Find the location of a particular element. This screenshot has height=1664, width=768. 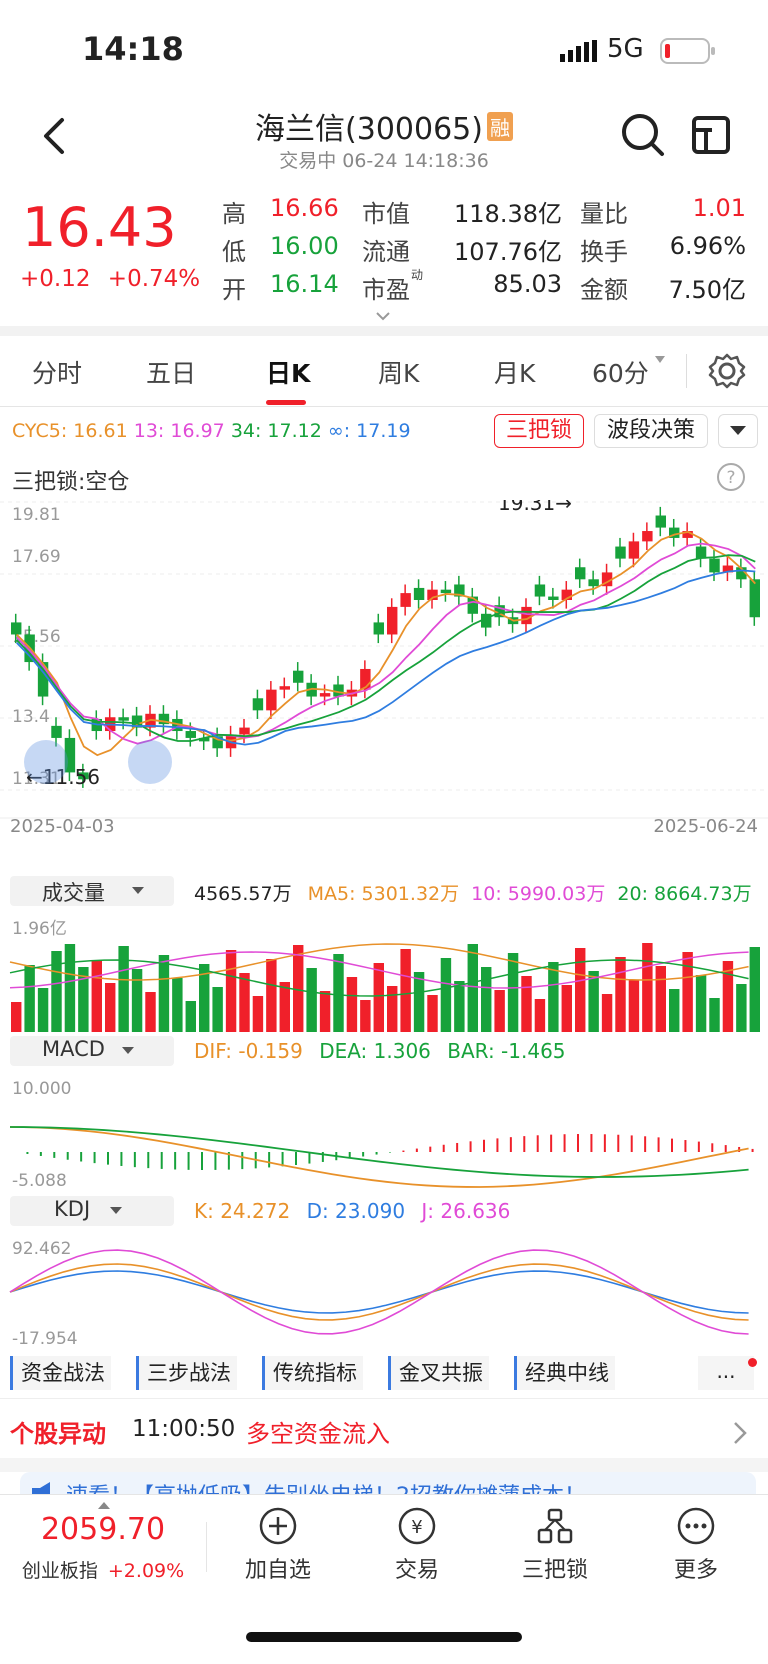

share-icon is located at coordinates (712, 135).